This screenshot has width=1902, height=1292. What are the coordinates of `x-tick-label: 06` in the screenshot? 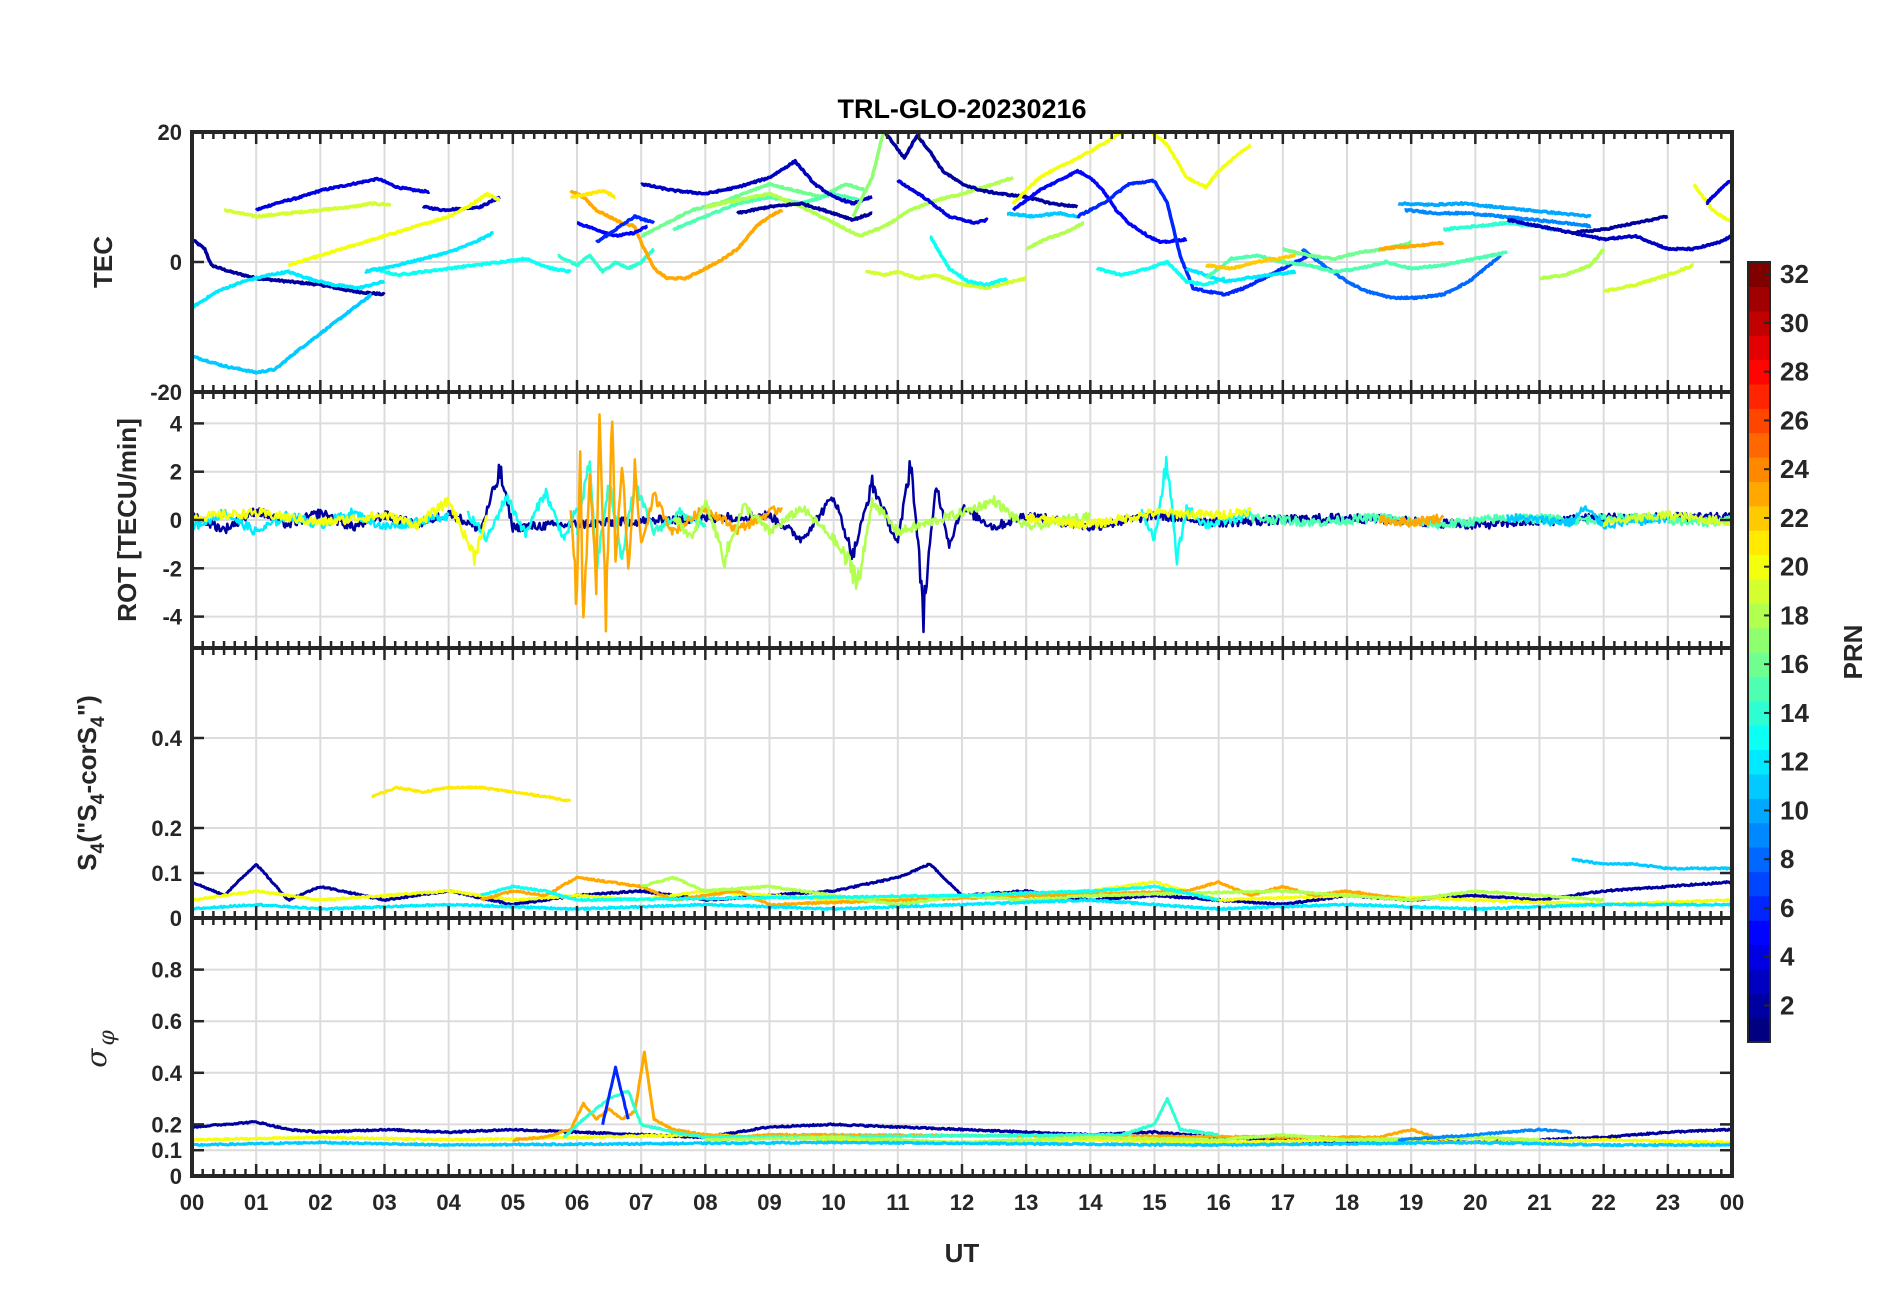 It's located at (577, 1202).